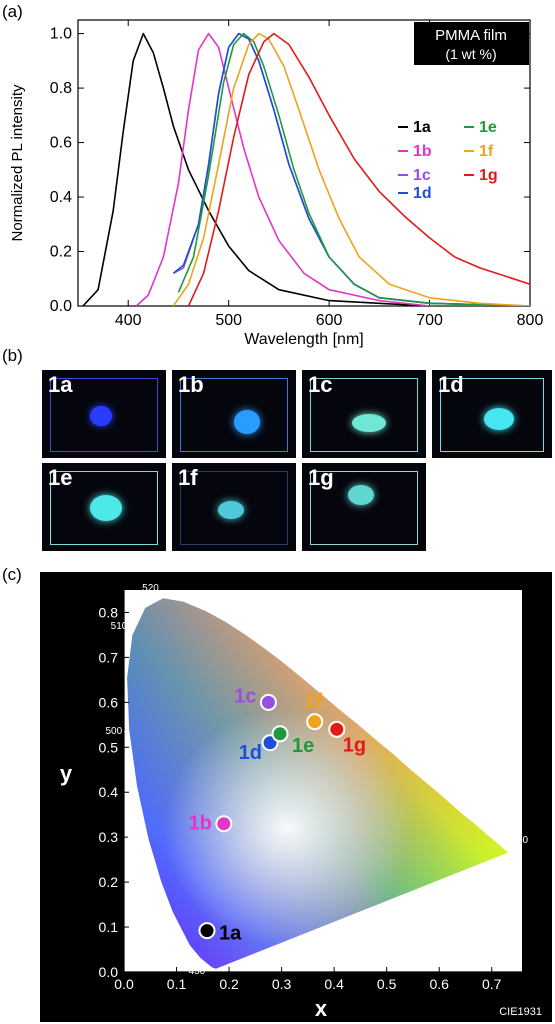 The height and width of the screenshot is (1024, 555). I want to click on x-tick-label: 400, so click(128, 320).